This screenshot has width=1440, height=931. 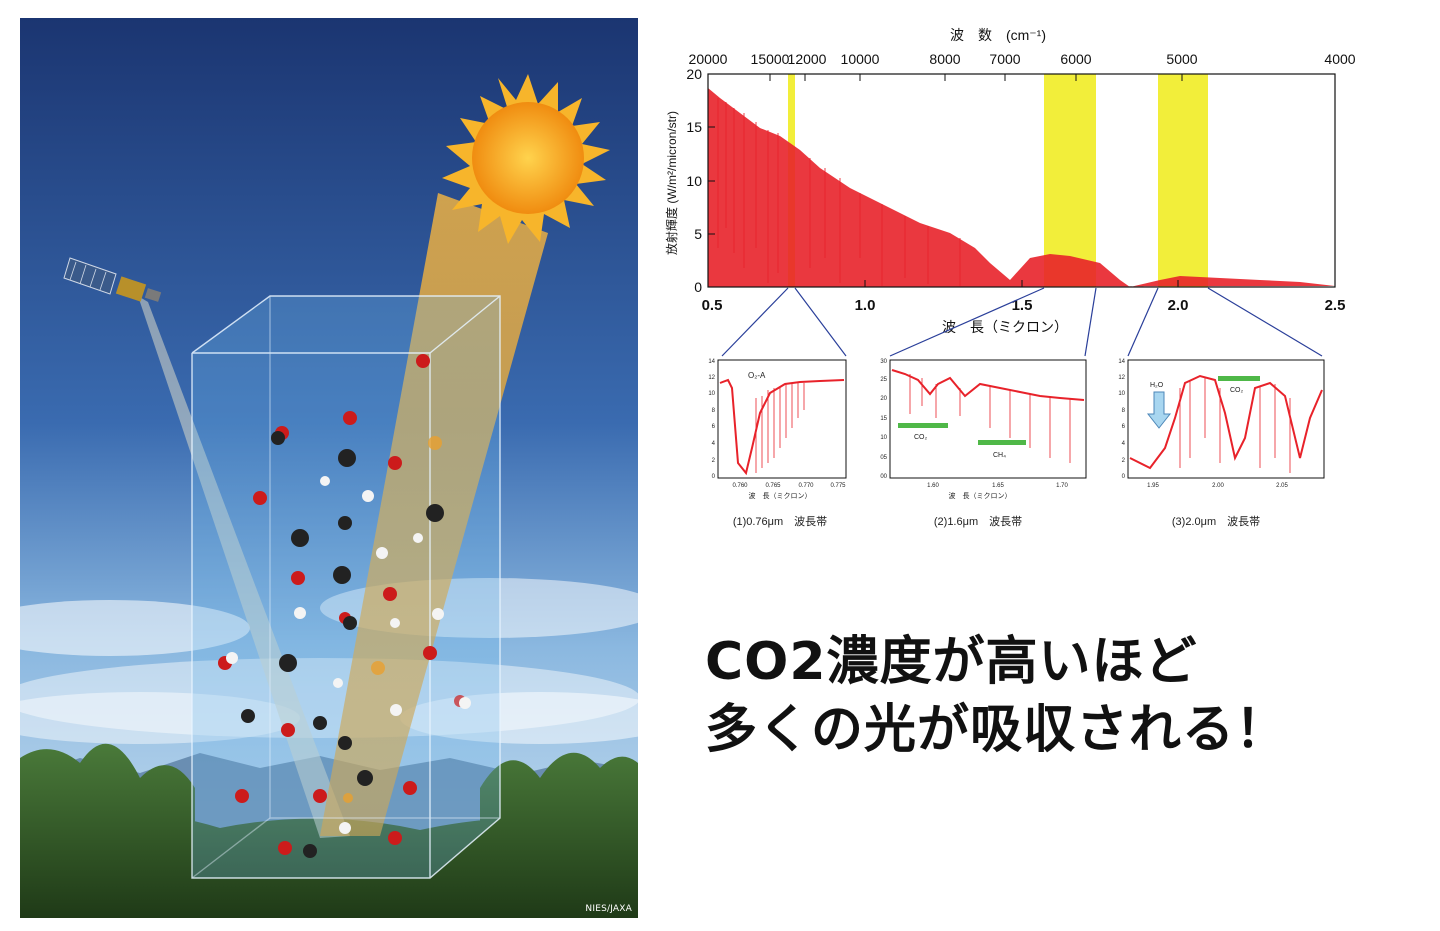 What do you see at coordinates (978, 521) in the screenshot?
I see `inset-caption: (2)1.6μm 波長帯` at bounding box center [978, 521].